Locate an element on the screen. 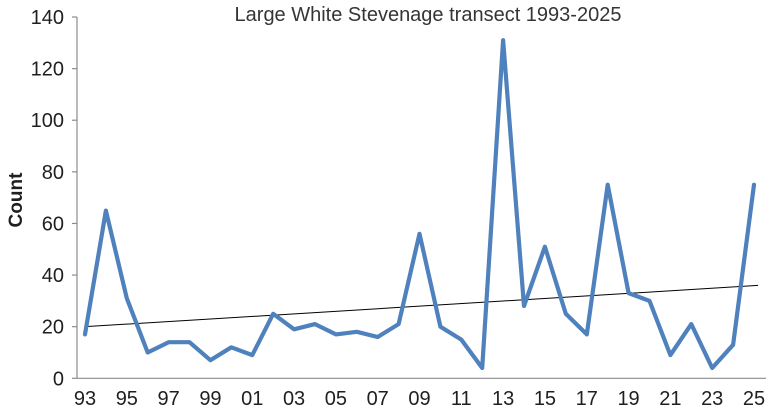 Image resolution: width=773 pixels, height=420 pixels. y-tick-label: 0 is located at coordinates (58, 379).